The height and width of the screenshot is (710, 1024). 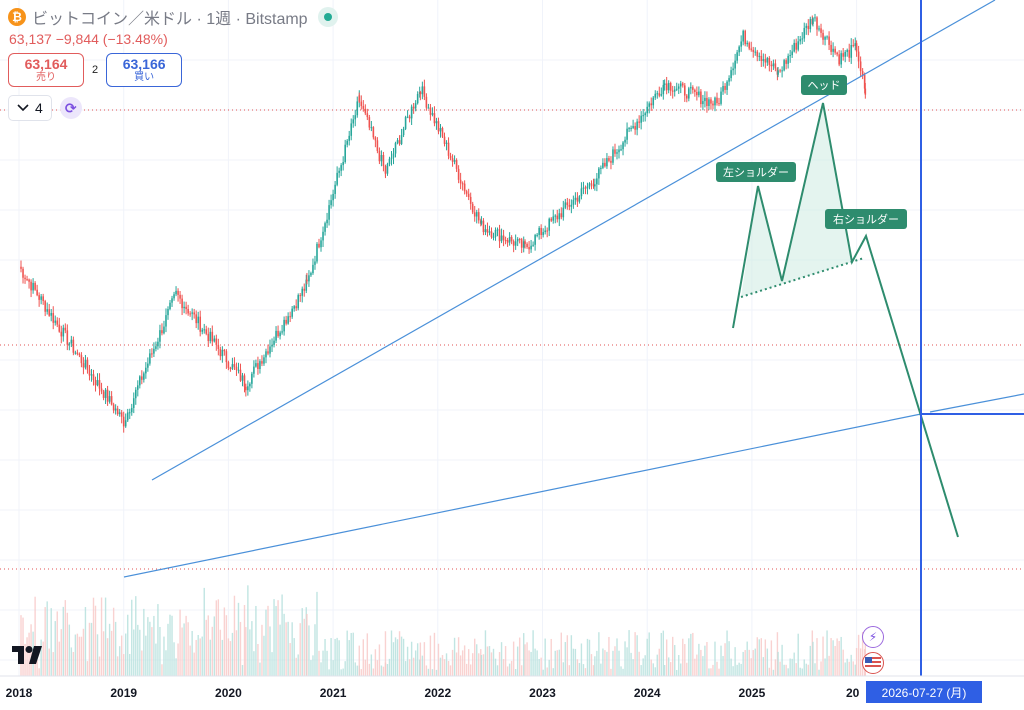 I want to click on refresh-icon: ⟳, so click(x=70, y=108).